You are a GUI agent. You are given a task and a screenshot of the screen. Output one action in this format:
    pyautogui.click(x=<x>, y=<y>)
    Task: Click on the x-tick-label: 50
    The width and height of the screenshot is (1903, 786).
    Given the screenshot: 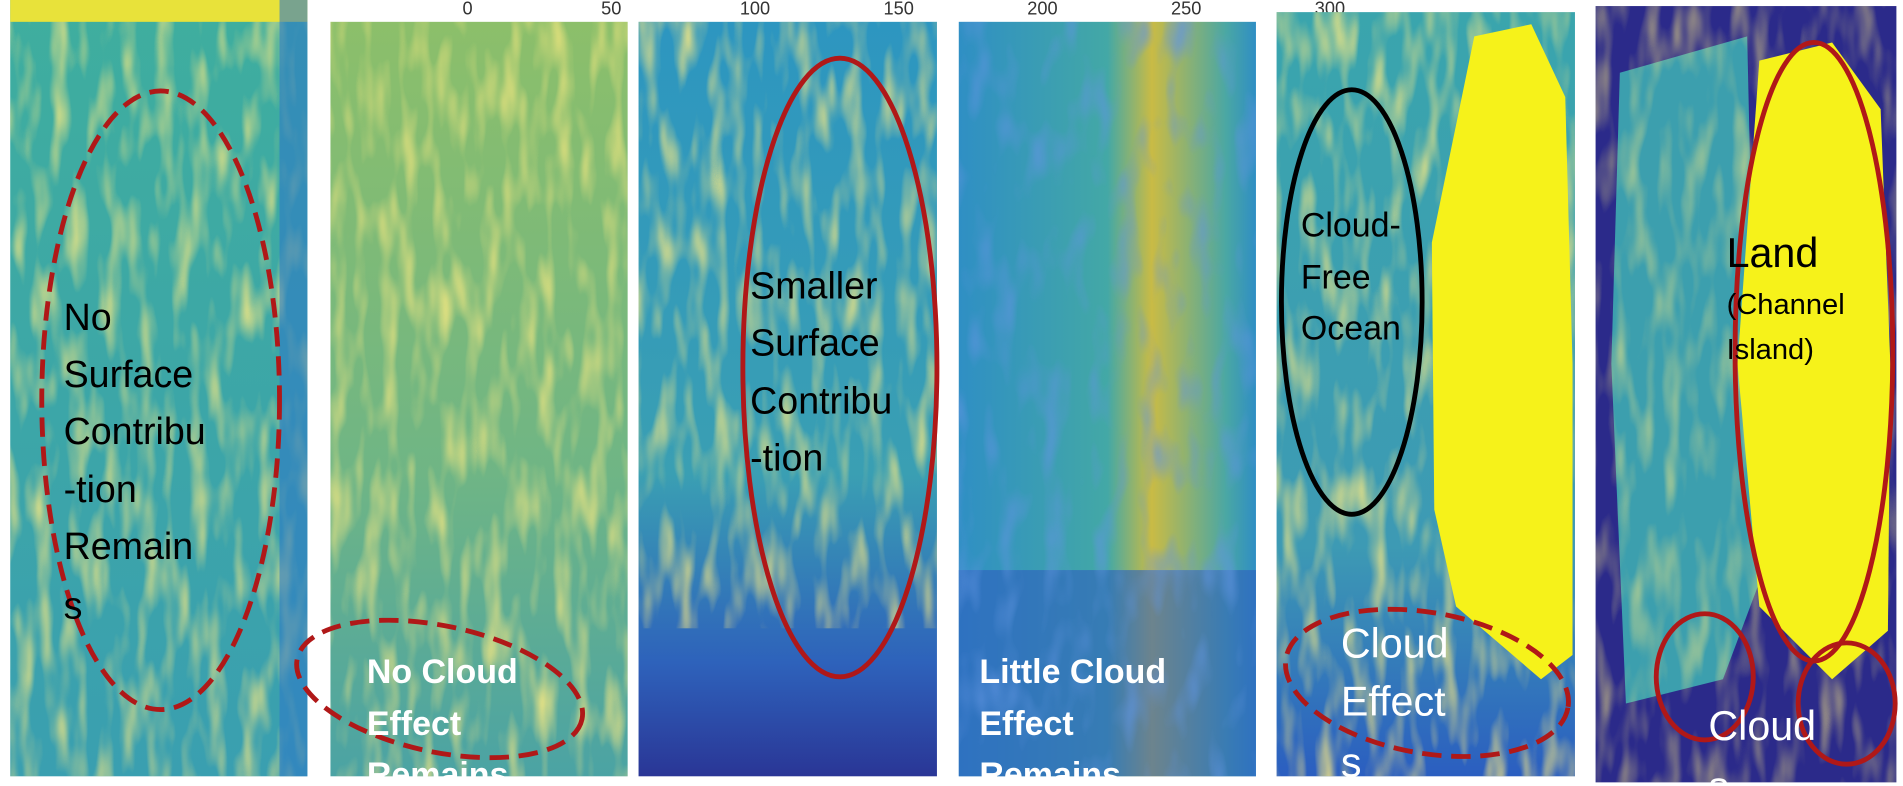 What is the action you would take?
    pyautogui.click(x=611, y=9)
    